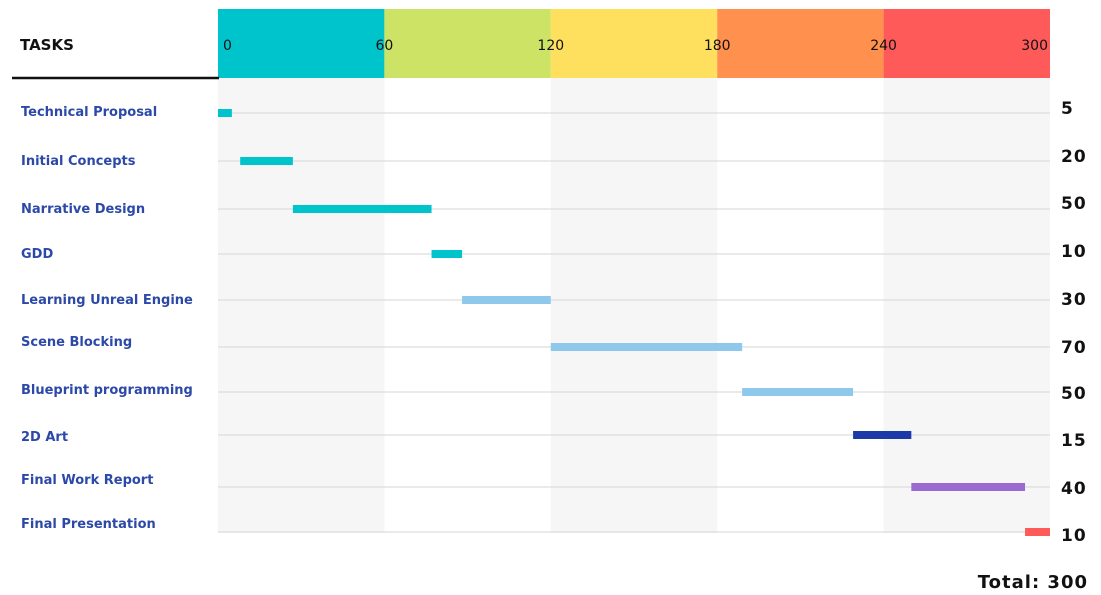 The height and width of the screenshot is (595, 1101). I want to click on header-color-zones, so click(634, 43).